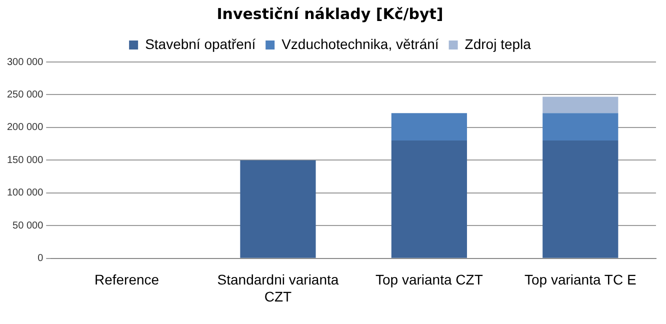 The image size is (666, 324). What do you see at coordinates (25, 160) in the screenshot?
I see `y-tick-label: 150 000` at bounding box center [25, 160].